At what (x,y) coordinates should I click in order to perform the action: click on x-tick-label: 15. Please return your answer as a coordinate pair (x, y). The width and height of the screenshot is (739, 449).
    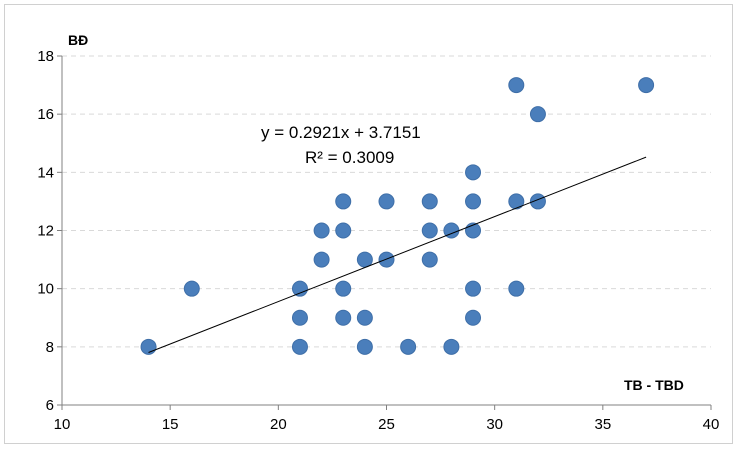
    Looking at the image, I should click on (170, 424).